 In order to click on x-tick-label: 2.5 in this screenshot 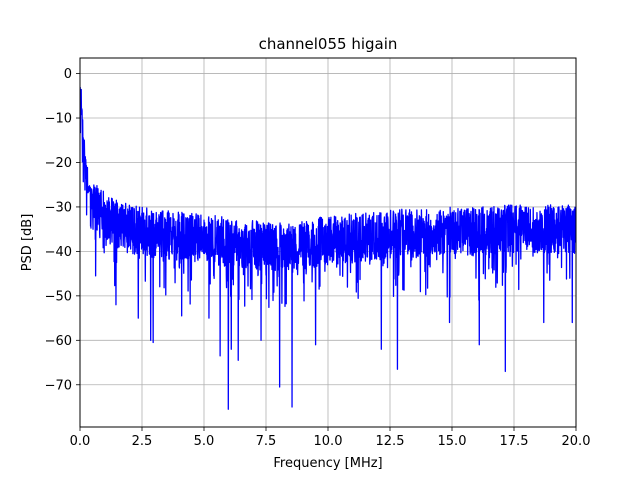, I will do `click(142, 441)`.